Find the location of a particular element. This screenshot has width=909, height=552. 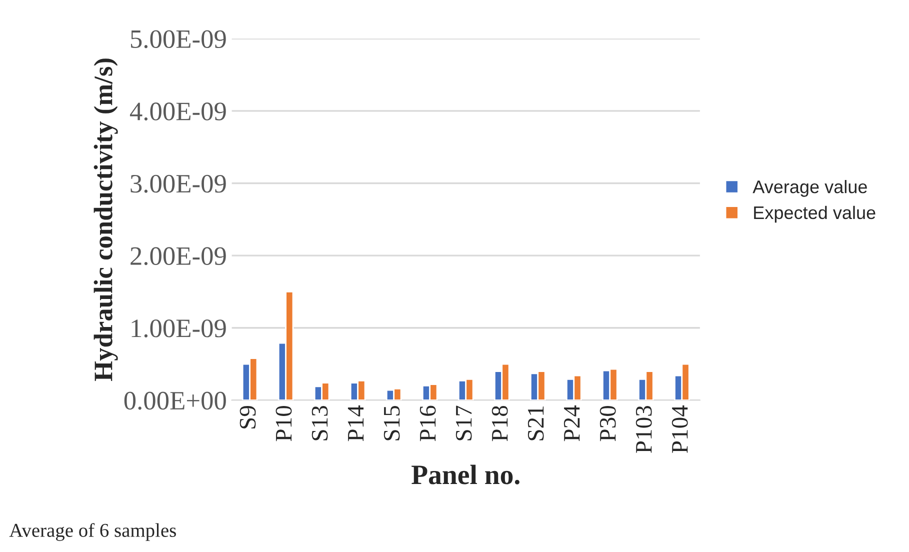

legend-label: Expected value is located at coordinates (815, 214).